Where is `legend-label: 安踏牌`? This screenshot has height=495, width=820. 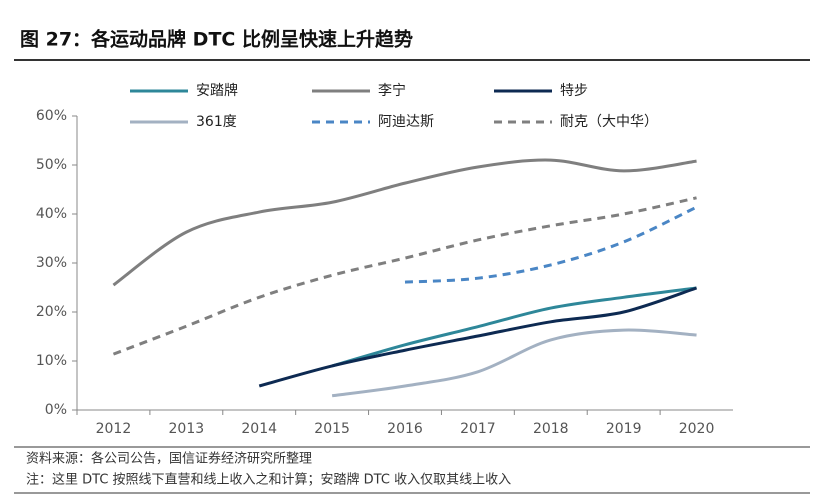
legend-label: 安踏牌 is located at coordinates (217, 90).